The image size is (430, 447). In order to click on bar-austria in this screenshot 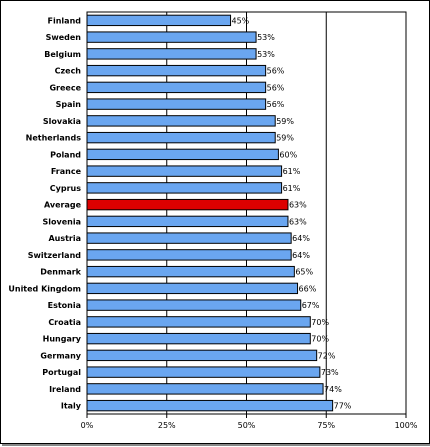, I will do `click(189, 238)`.